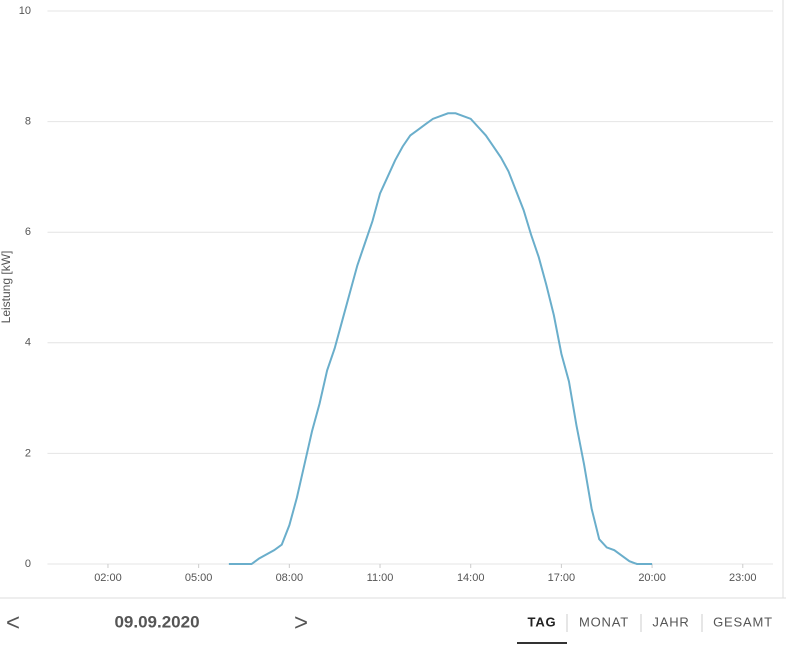  I want to click on prev-button: <, so click(13, 622).